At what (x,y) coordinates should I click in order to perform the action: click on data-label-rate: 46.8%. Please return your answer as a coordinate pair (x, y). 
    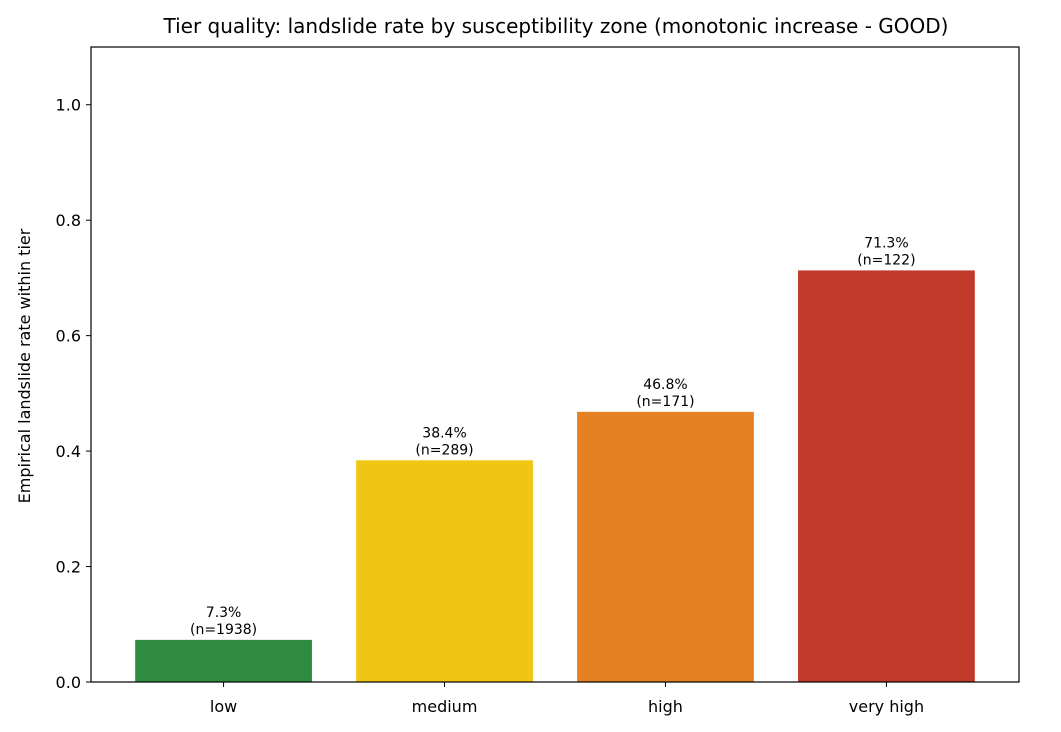
    Looking at the image, I should click on (665, 385).